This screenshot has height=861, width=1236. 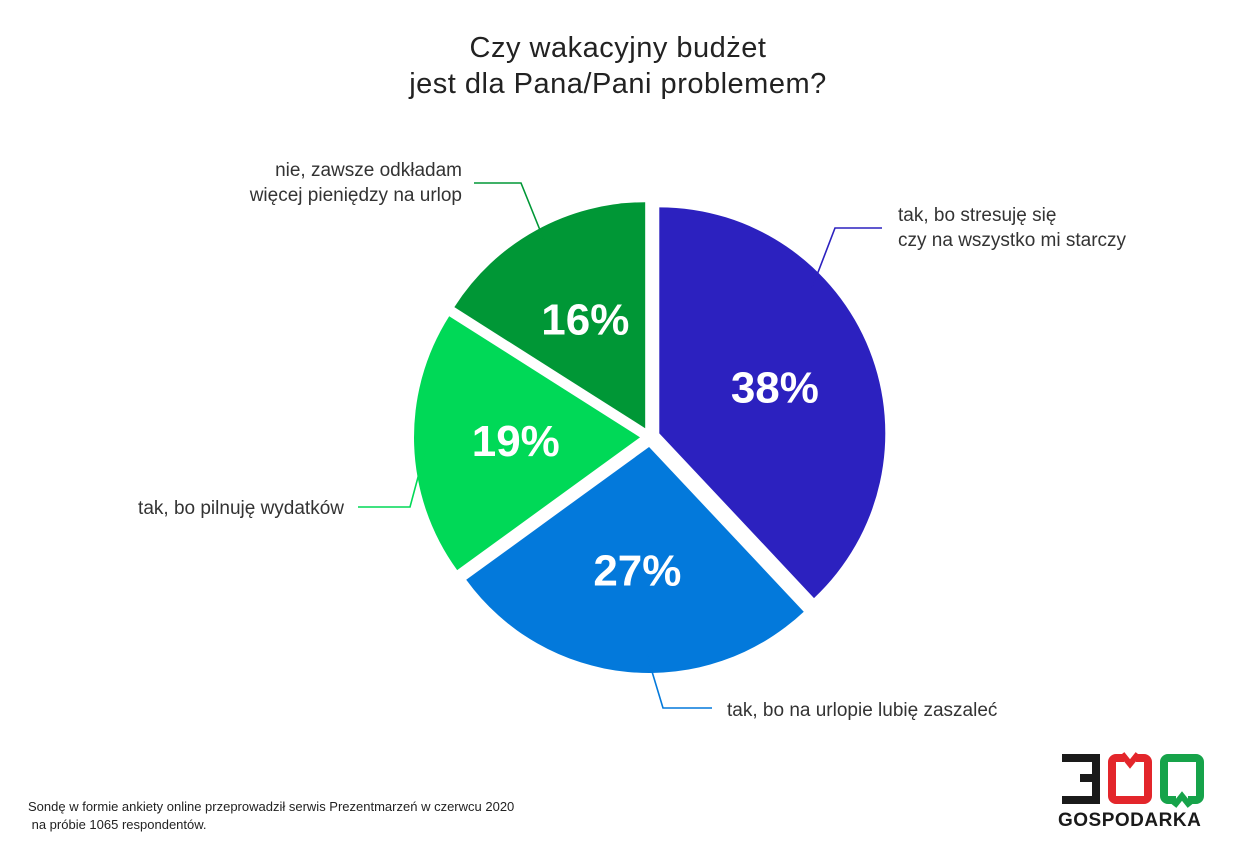 What do you see at coordinates (585, 319) in the screenshot?
I see `slice-value-label-4: 16%` at bounding box center [585, 319].